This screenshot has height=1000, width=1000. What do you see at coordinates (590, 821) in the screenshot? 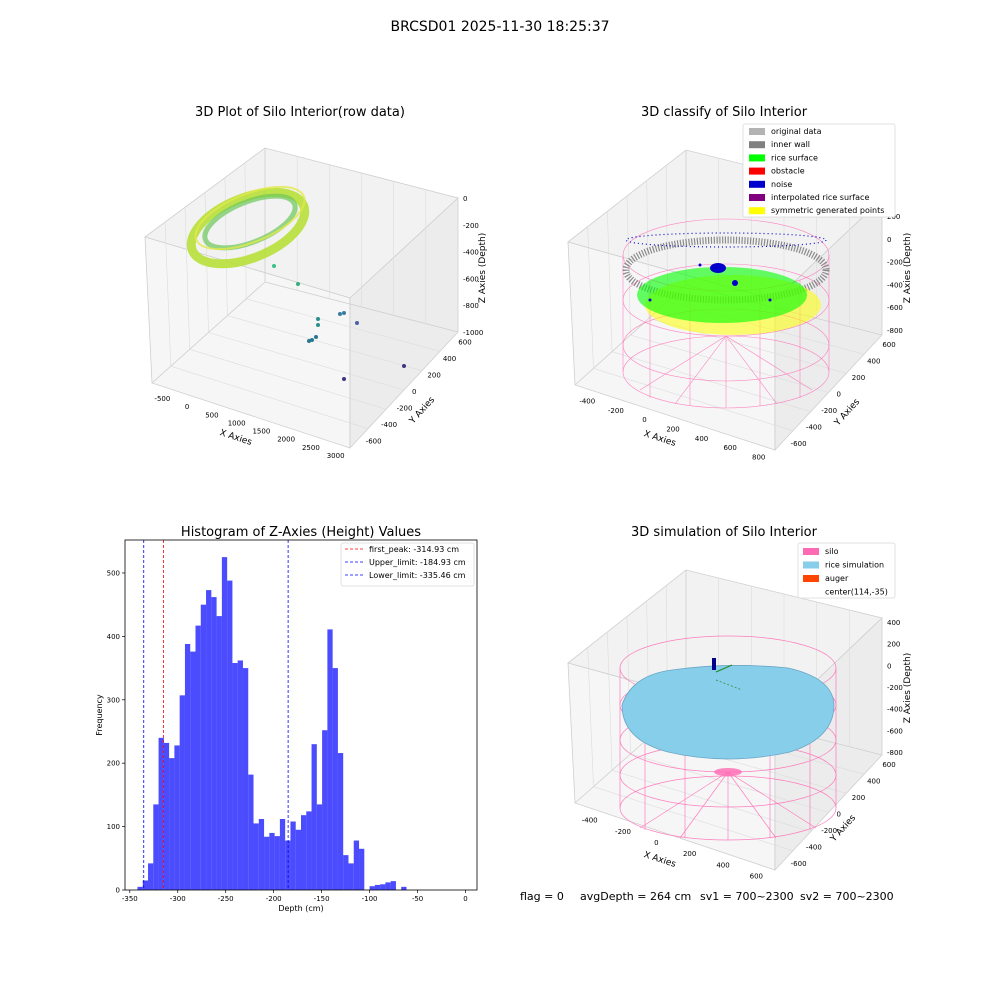
I see `sim-x-tick: -400` at bounding box center [590, 821].